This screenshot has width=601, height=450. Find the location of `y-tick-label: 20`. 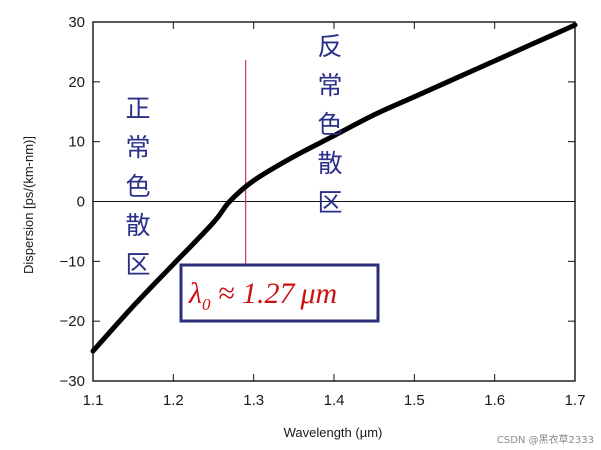

y-tick-label: 20 is located at coordinates (76, 82).